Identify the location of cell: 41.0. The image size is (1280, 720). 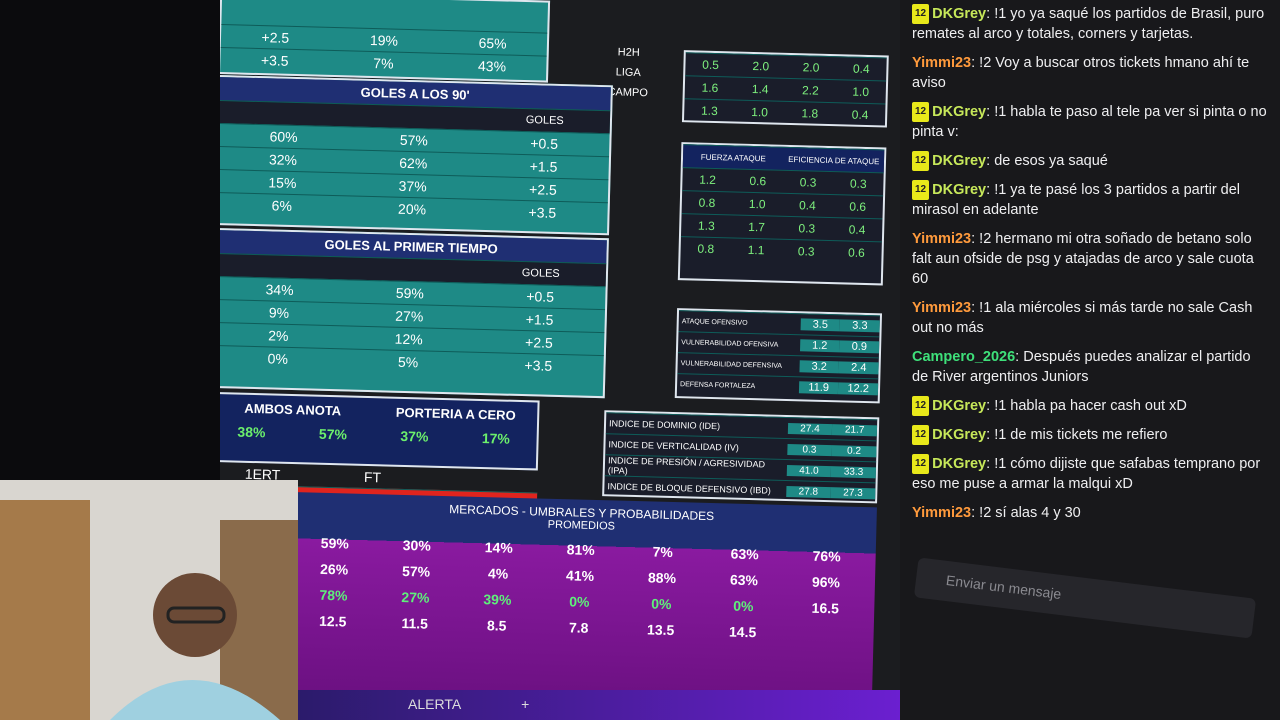
(809, 470).